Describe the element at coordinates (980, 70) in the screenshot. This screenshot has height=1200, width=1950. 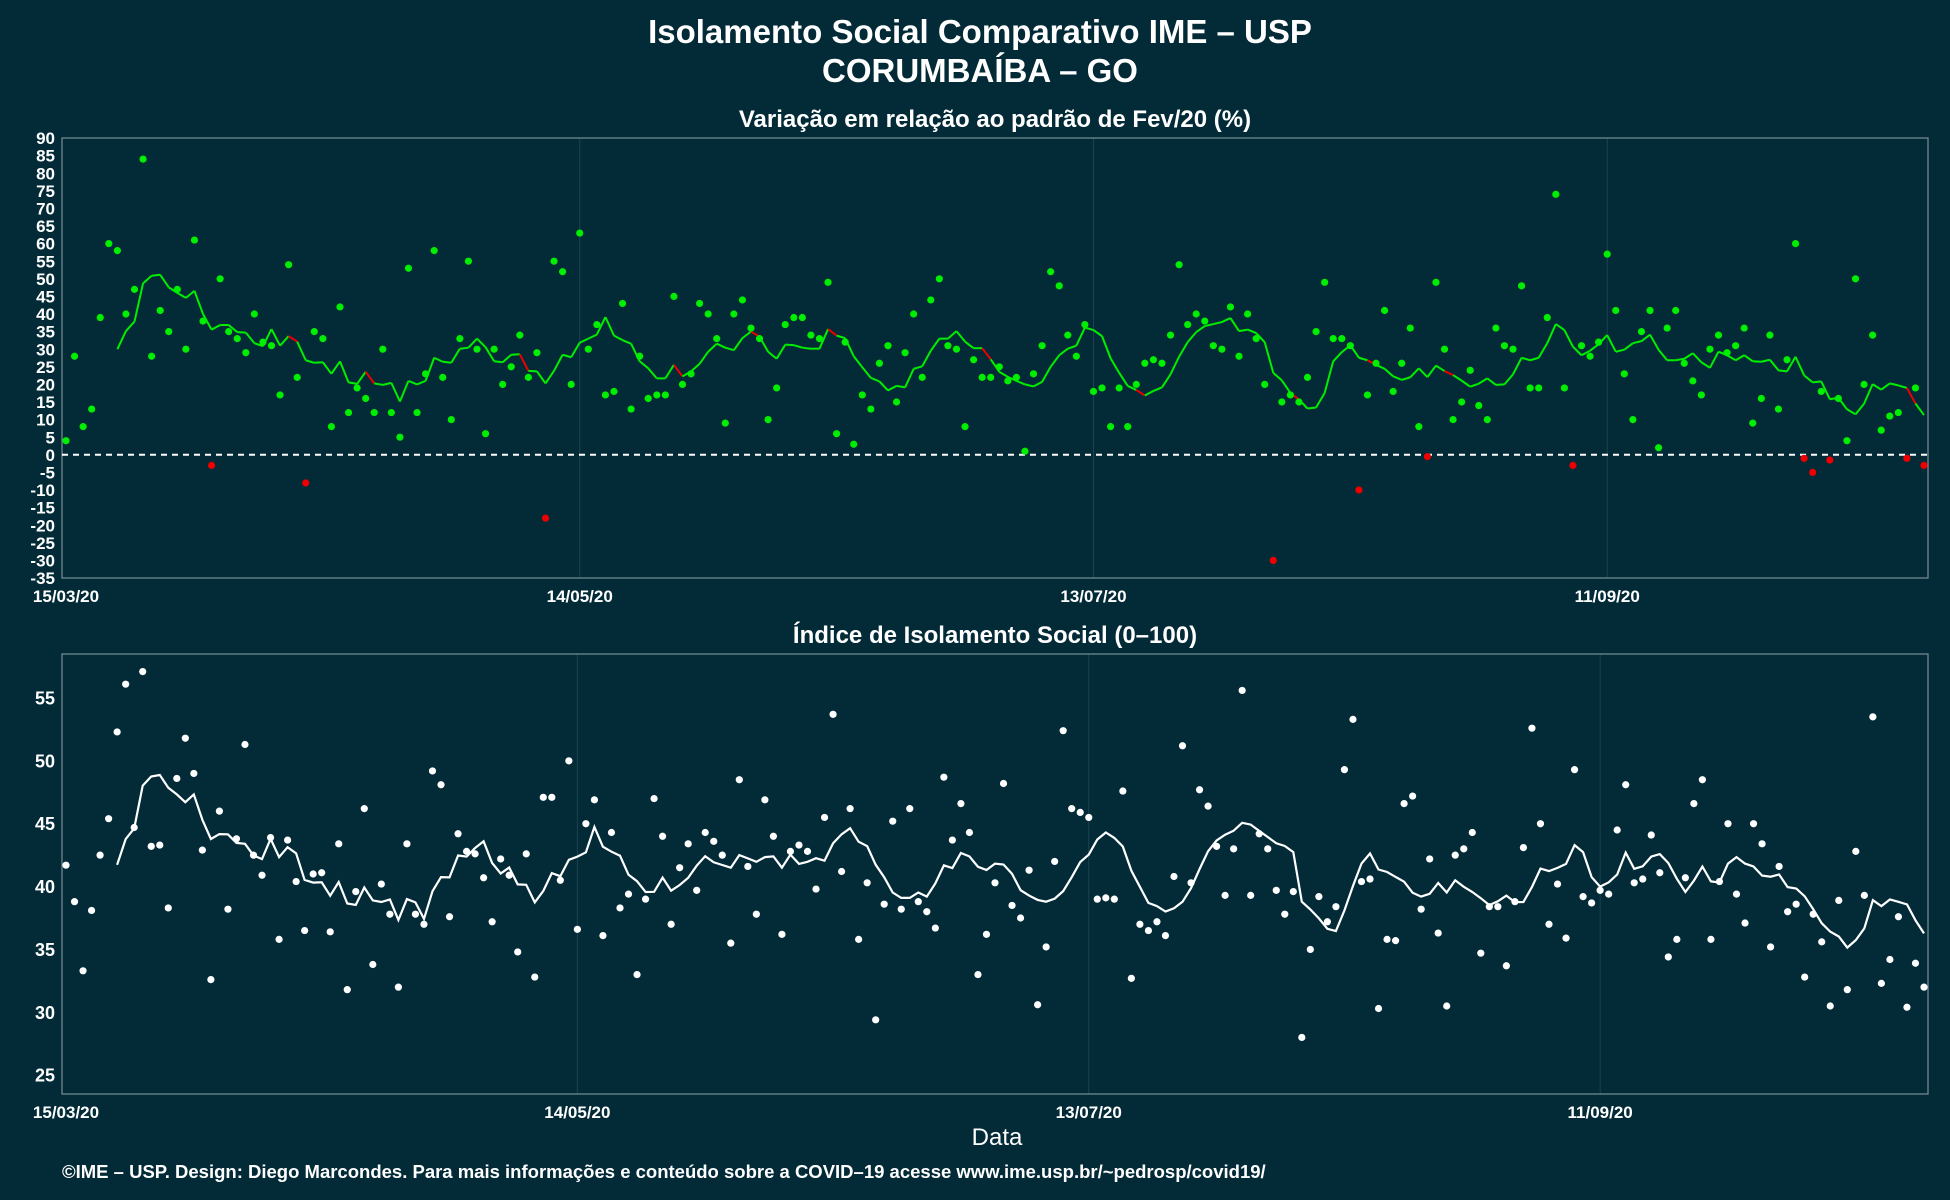
I see `main-subtitle: CORUMBAÍBA – GO` at that location.